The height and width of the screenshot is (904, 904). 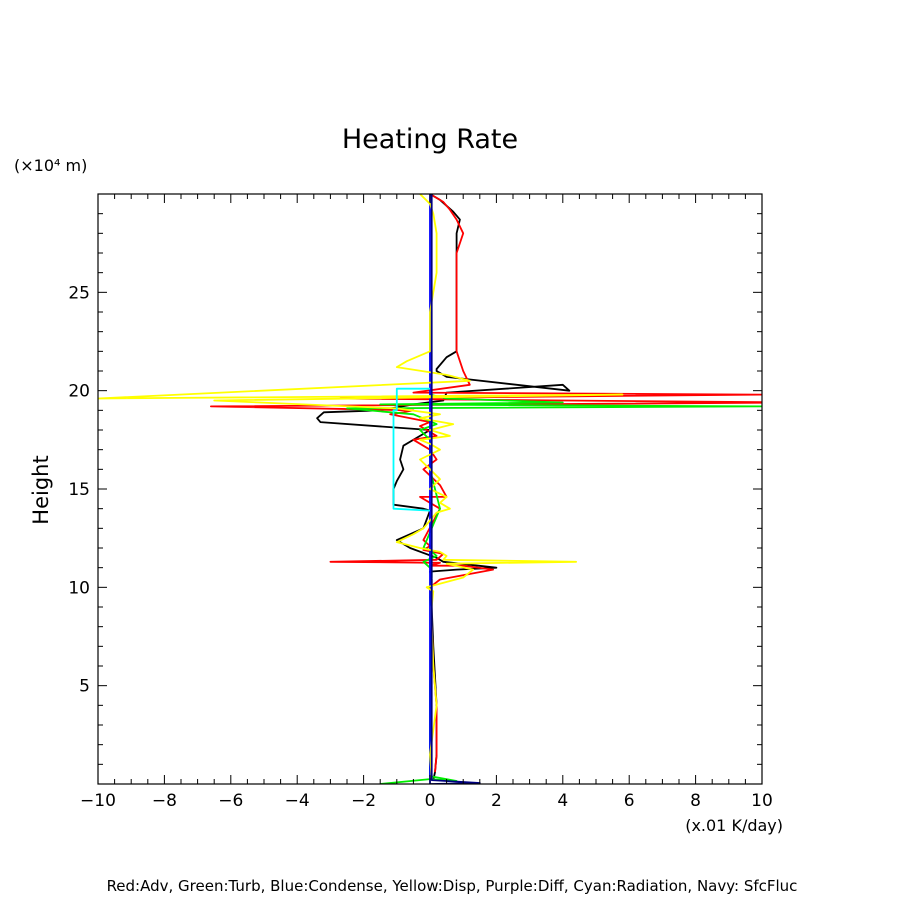 I want to click on x-tick-label: −10, so click(x=98, y=801).